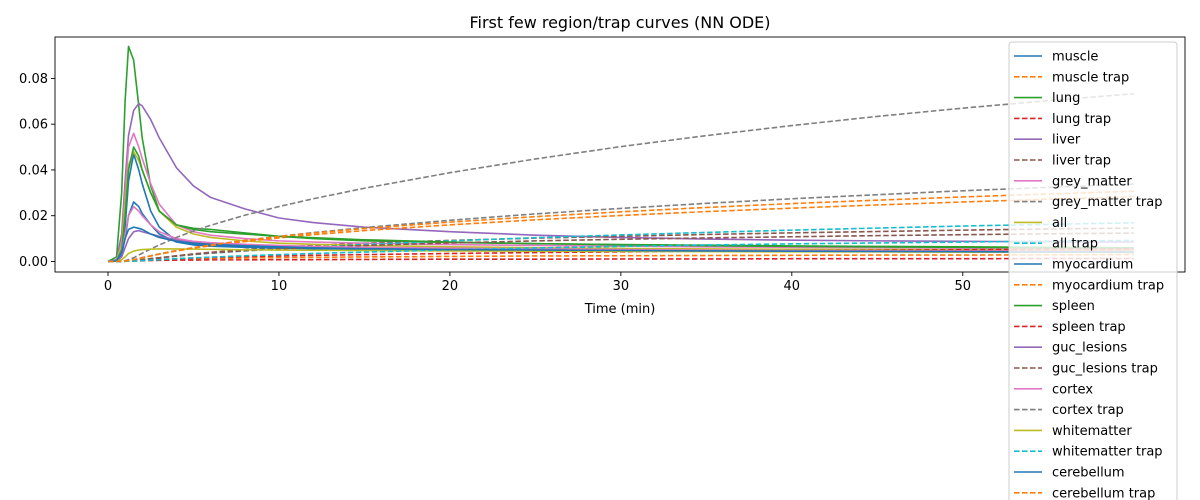 Image resolution: width=1200 pixels, height=500 pixels. What do you see at coordinates (1088, 473) in the screenshot?
I see `legend-entry: cerebellum` at bounding box center [1088, 473].